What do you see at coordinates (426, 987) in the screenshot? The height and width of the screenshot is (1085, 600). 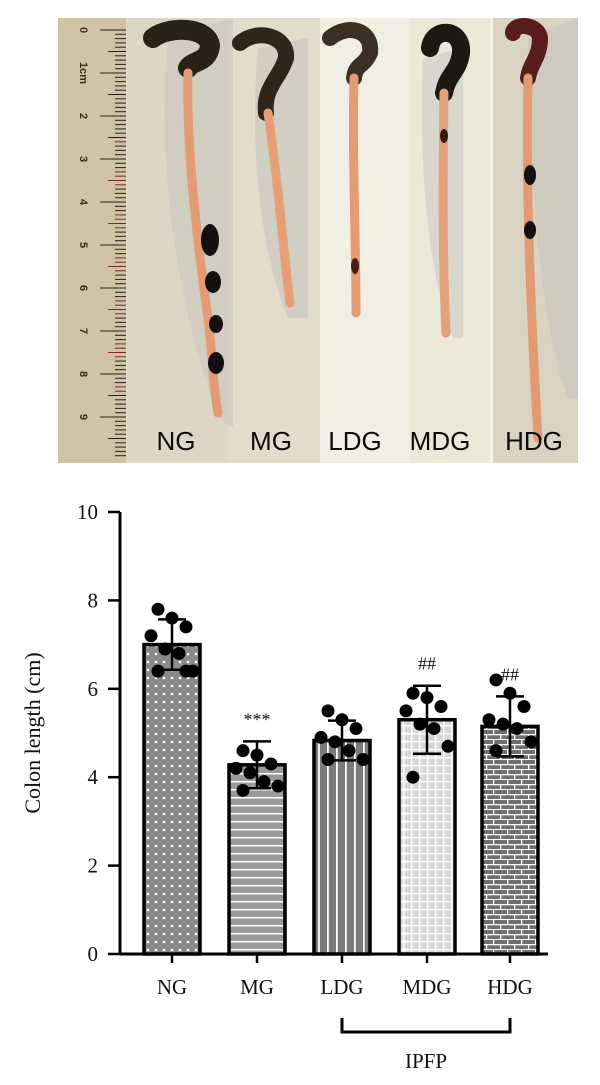 I see `x-tick-label: MDG` at bounding box center [426, 987].